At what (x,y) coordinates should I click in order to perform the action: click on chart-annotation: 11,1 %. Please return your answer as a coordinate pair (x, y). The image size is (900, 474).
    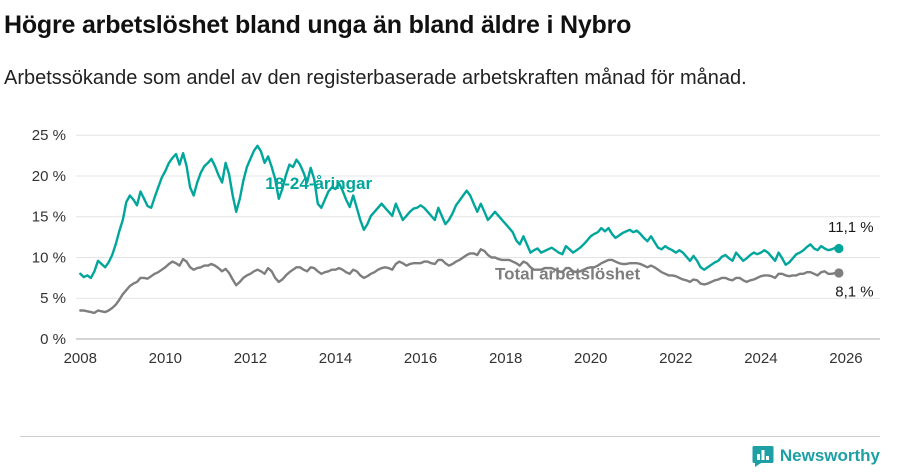
    Looking at the image, I should click on (851, 227).